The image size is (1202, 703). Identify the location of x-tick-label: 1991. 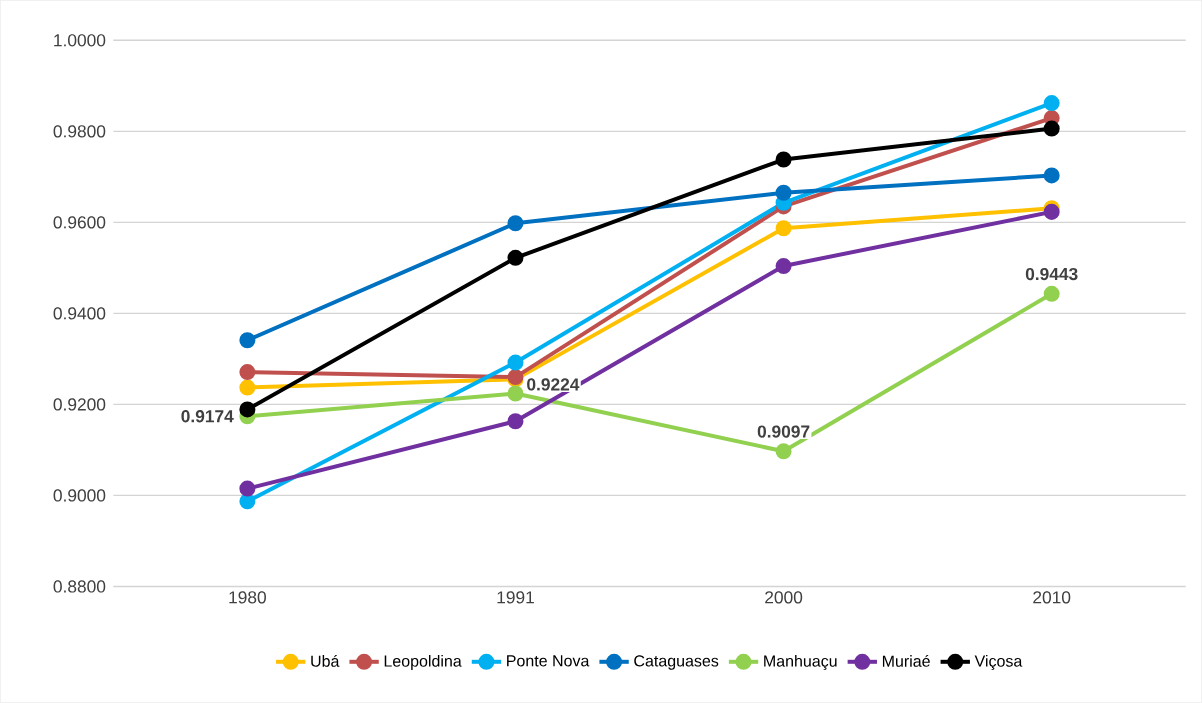
(515, 597).